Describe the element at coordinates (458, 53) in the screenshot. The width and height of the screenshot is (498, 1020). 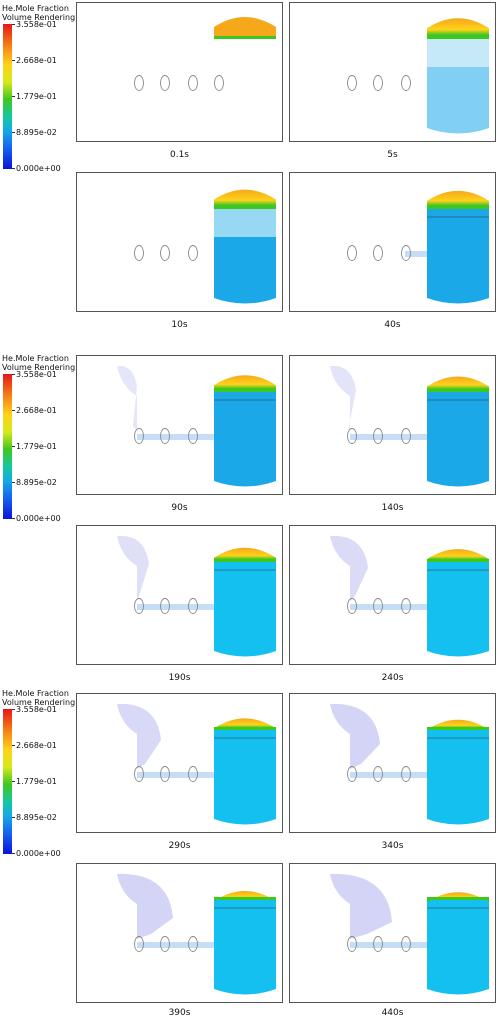
I see `mixing-zone` at that location.